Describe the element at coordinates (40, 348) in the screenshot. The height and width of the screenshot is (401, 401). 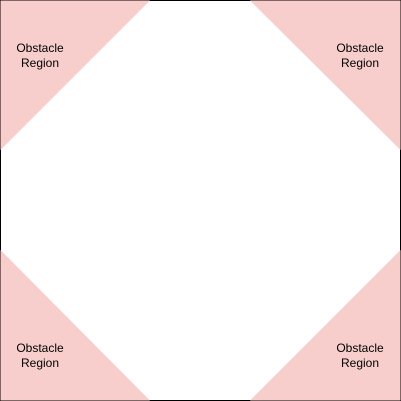
I see `bottom-left-label-line1: Obstacle` at that location.